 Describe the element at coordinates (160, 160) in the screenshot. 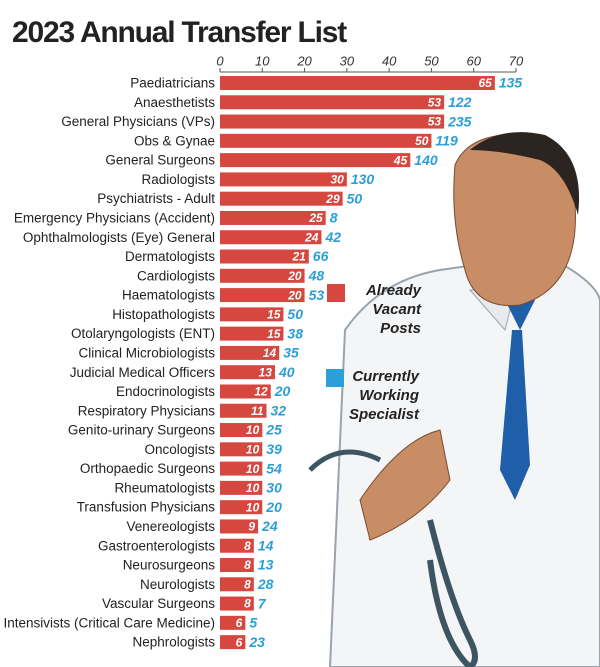

I see `y-tick-label: General Surgeons` at that location.